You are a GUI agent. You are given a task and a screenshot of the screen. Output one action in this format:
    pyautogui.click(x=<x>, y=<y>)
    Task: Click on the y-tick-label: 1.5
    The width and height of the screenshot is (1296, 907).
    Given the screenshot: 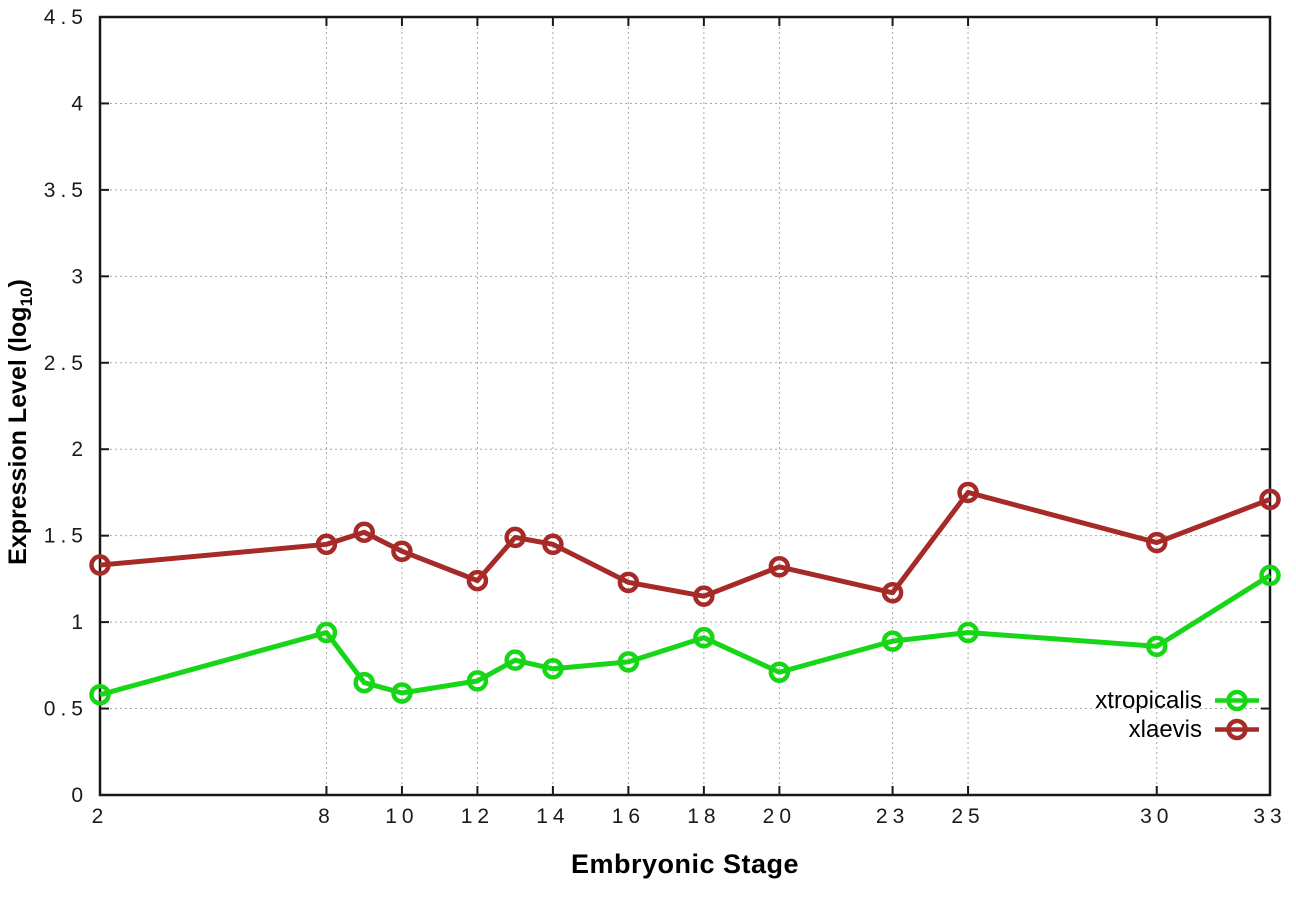 What is the action you would take?
    pyautogui.click(x=66, y=536)
    